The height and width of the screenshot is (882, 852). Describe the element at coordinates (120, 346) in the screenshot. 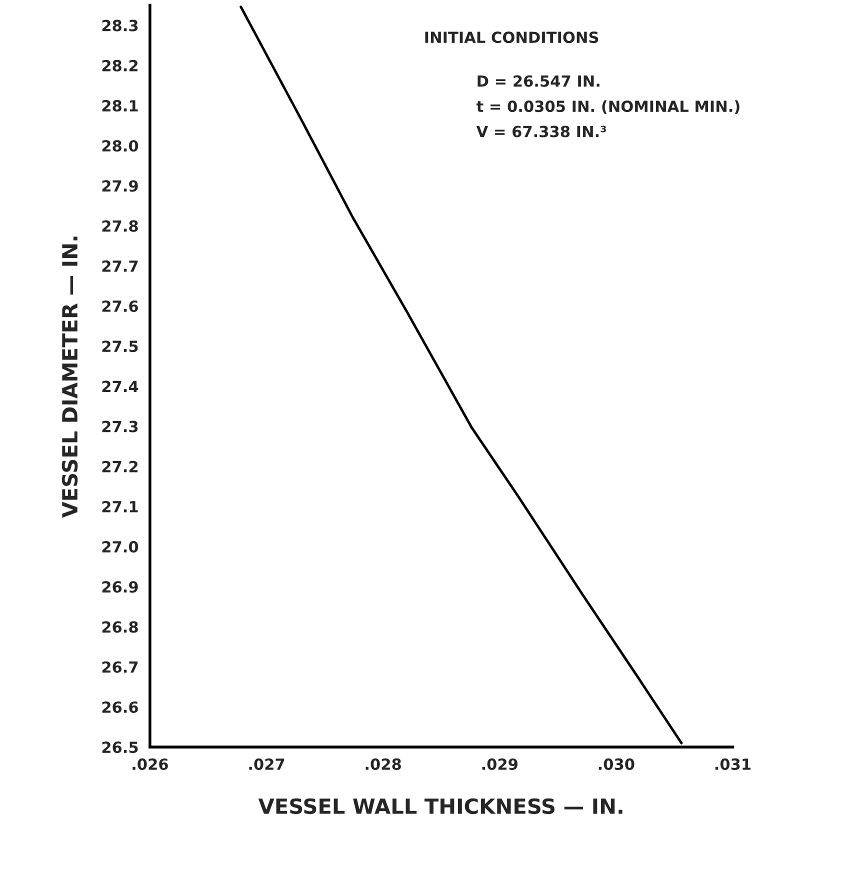

I see `y-tick-label: 27.5` at that location.